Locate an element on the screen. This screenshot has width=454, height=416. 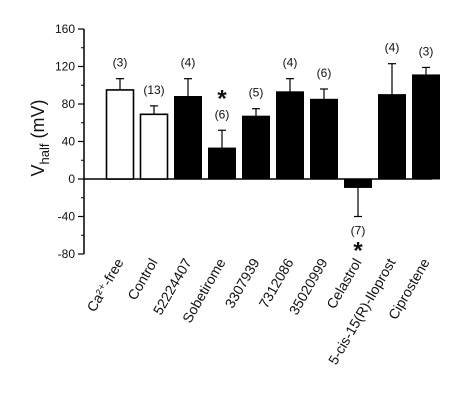
y-tick-label: 120 is located at coordinates (65, 67).